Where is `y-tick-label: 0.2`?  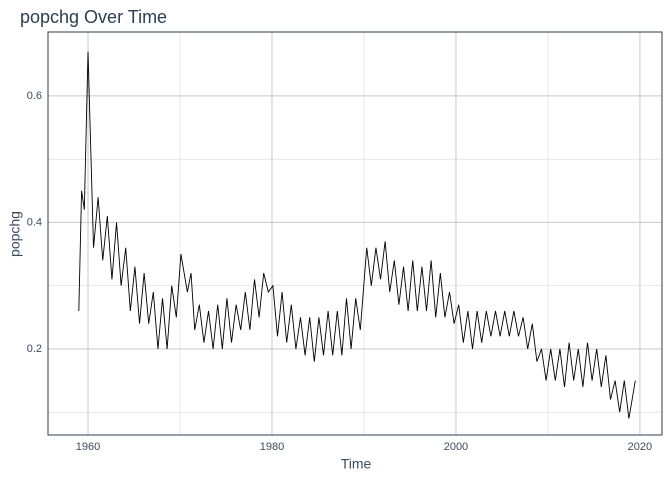
y-tick-label: 0.2 is located at coordinates (34, 349).